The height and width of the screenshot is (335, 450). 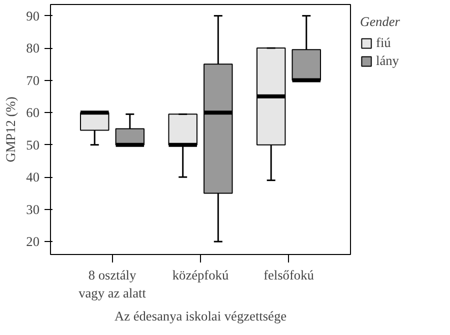 I want to click on x-tick-label: 8 osztály vagy az alatt, so click(x=112, y=284).